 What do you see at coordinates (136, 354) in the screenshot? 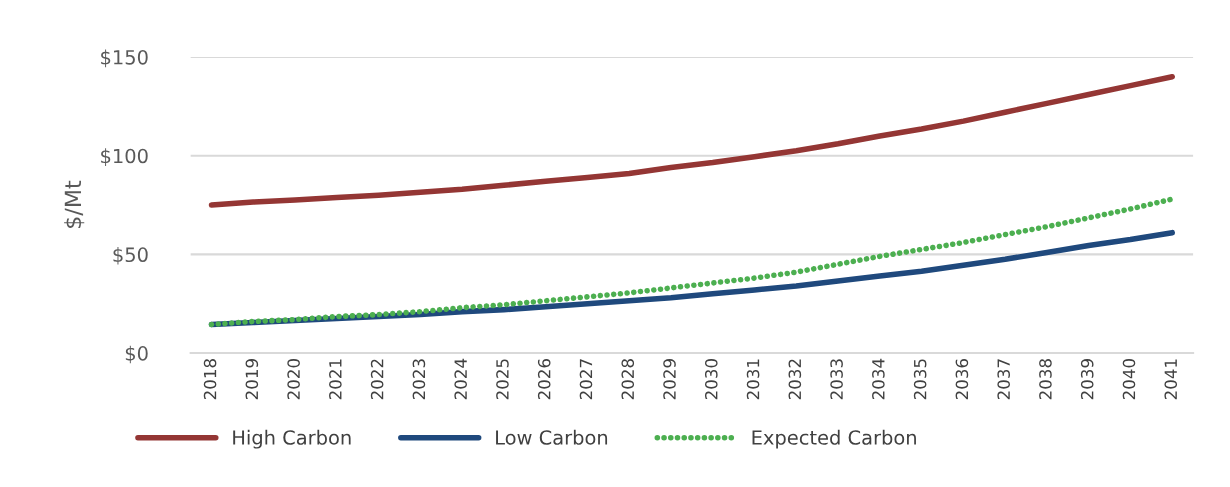
I see `y-tick-label: $0` at bounding box center [136, 354].